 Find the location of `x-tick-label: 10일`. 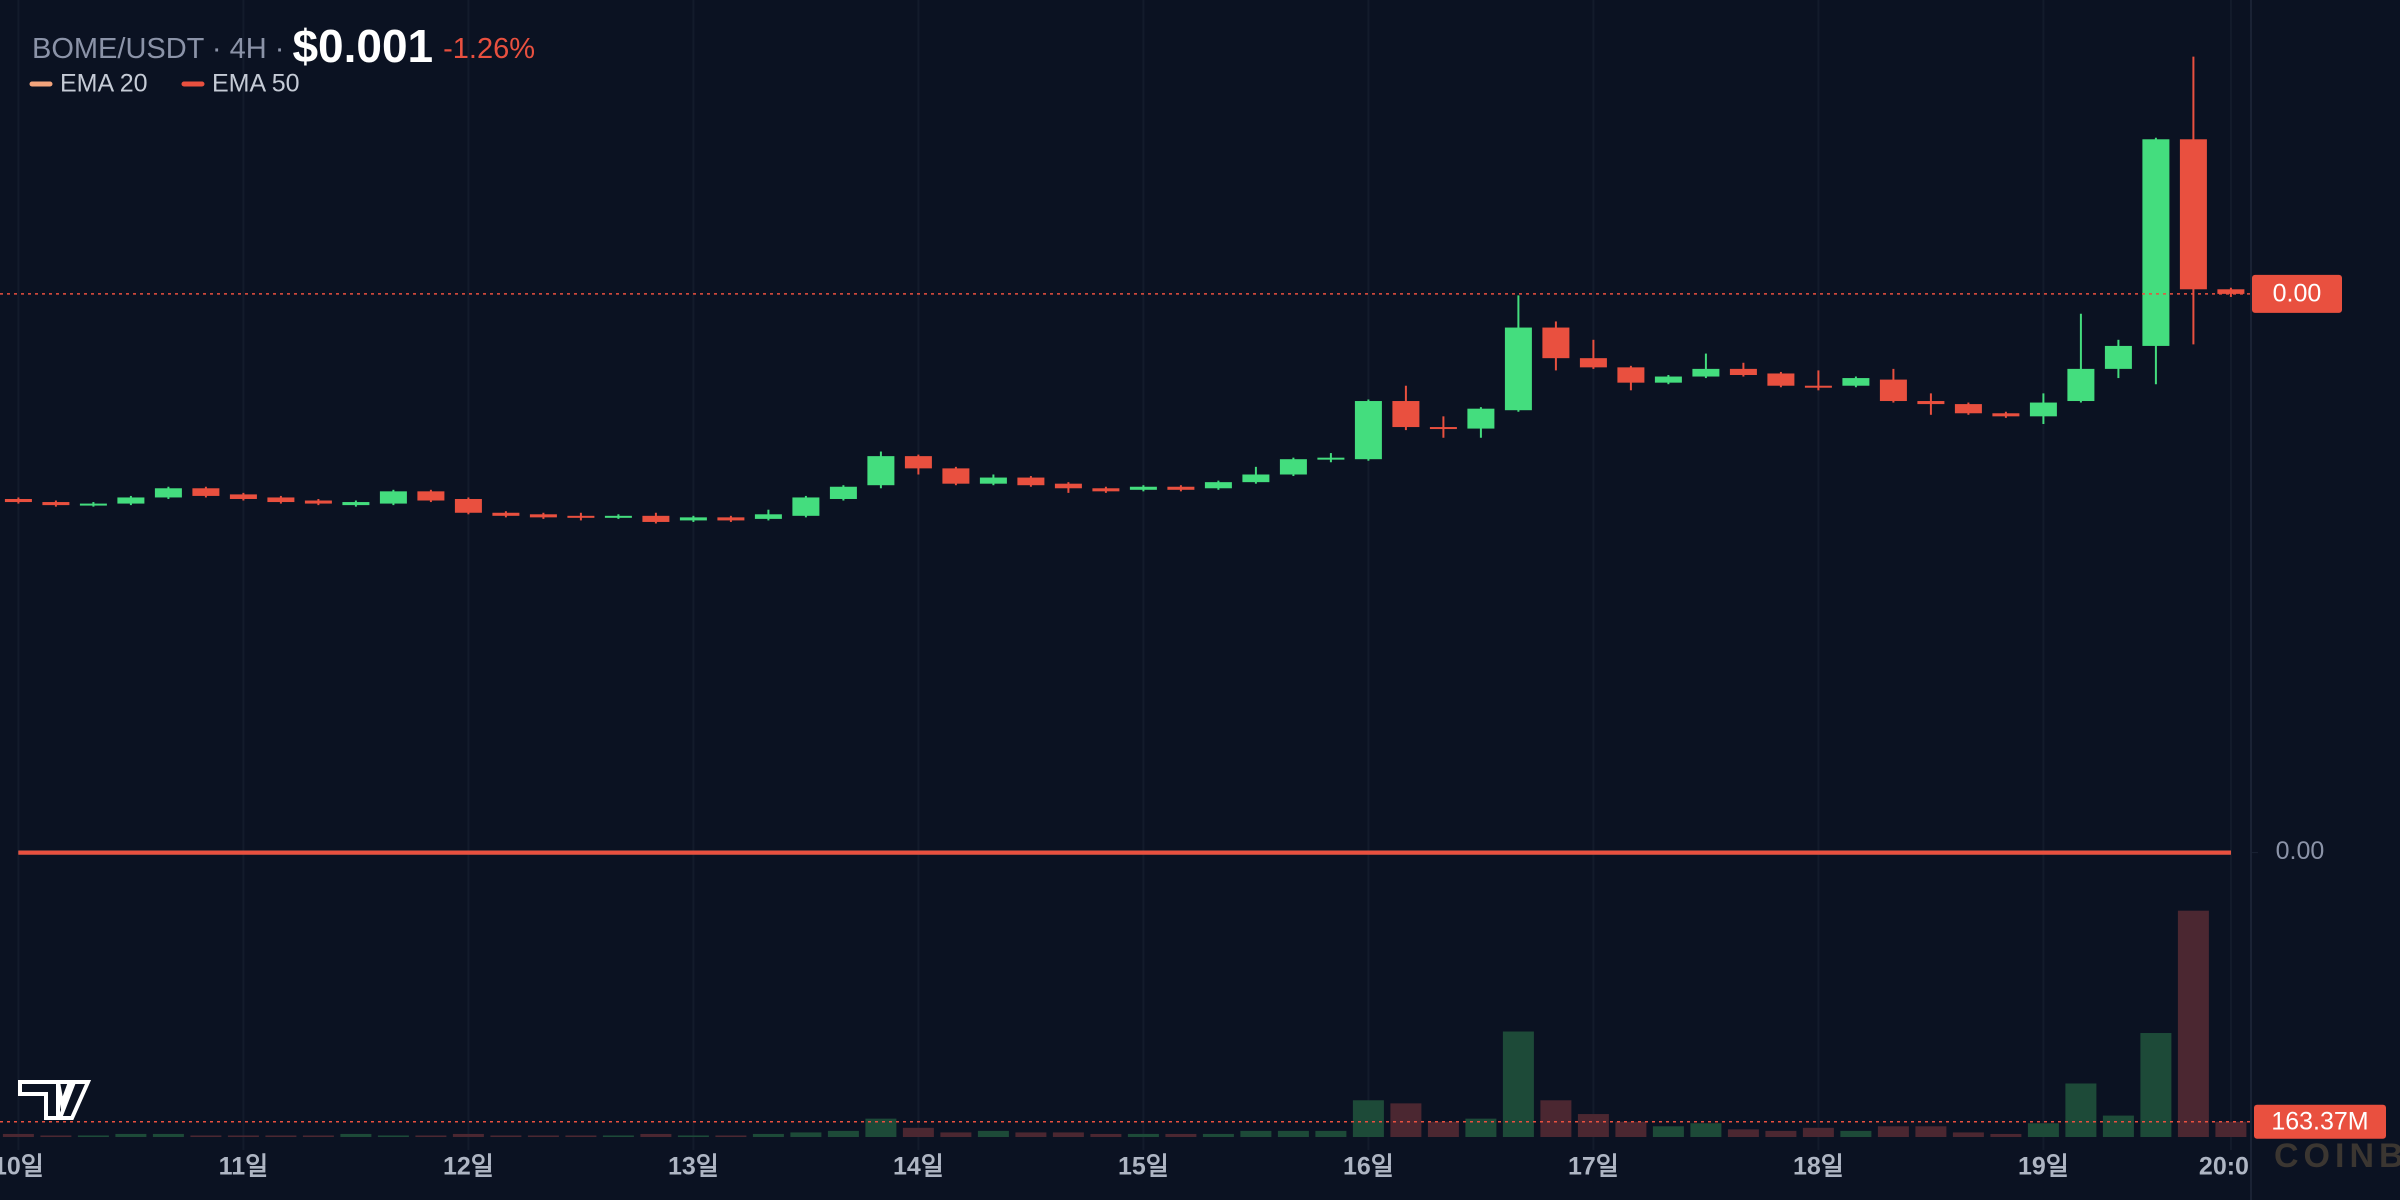

x-tick-label: 10일 is located at coordinates (22, 1167).